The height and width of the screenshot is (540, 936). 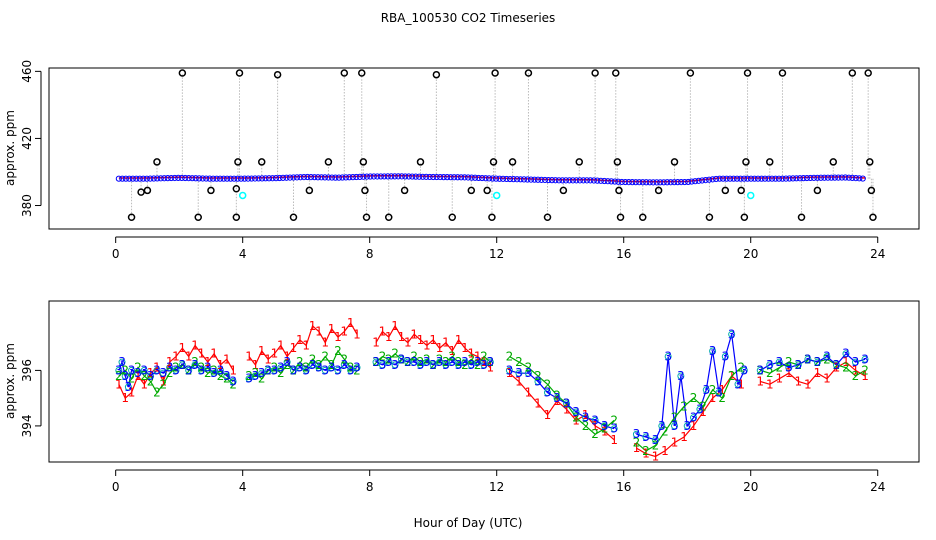 What do you see at coordinates (116, 254) in the screenshot?
I see `x-tick-label: 0` at bounding box center [116, 254].